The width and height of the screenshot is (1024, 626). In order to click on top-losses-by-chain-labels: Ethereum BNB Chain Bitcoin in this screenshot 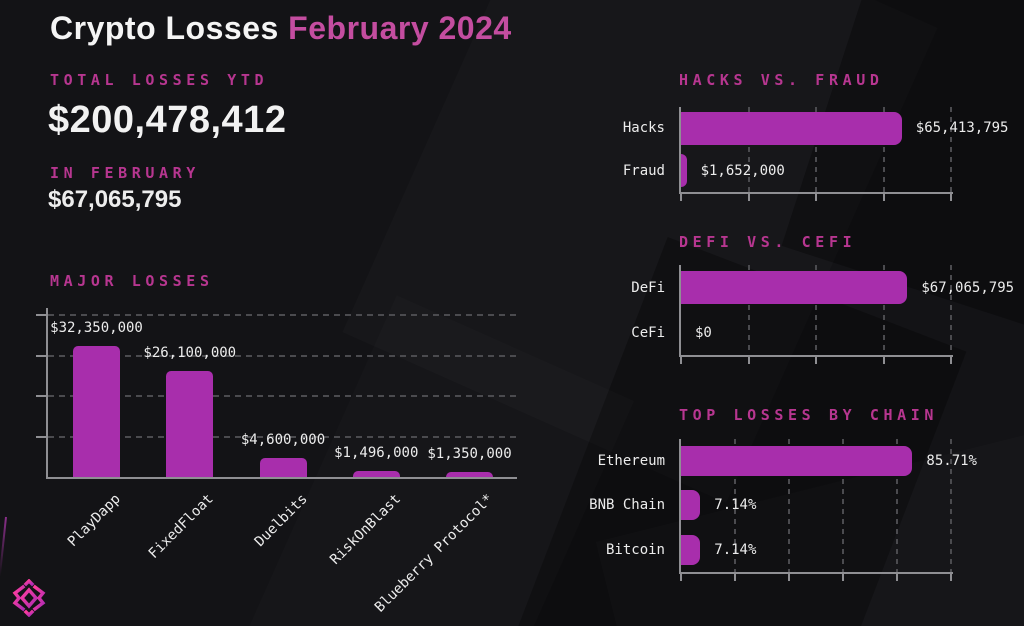, I will do `click(605, 505)`.